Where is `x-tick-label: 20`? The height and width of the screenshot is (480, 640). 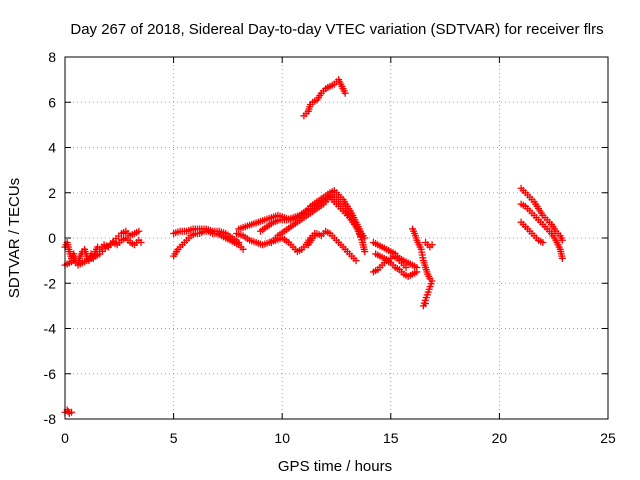 x-tick-label: 20 is located at coordinates (500, 438).